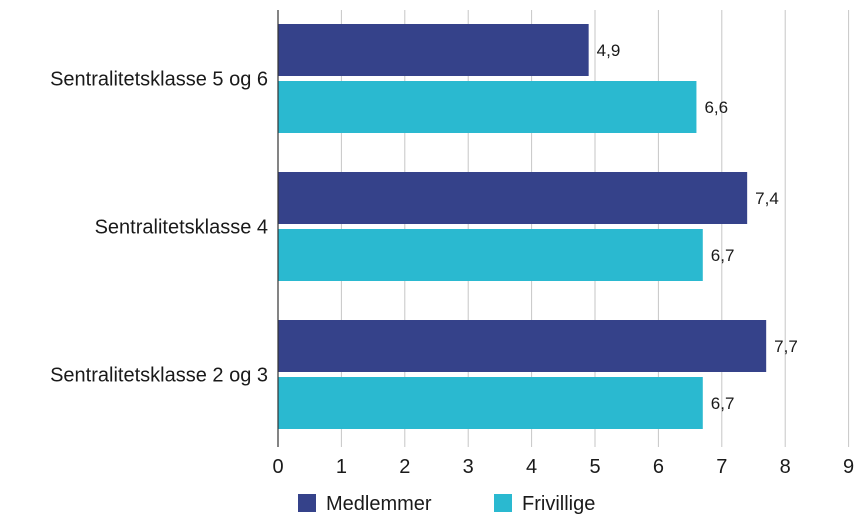  What do you see at coordinates (531, 467) in the screenshot?
I see `x-tick-label-4: 4` at bounding box center [531, 467].